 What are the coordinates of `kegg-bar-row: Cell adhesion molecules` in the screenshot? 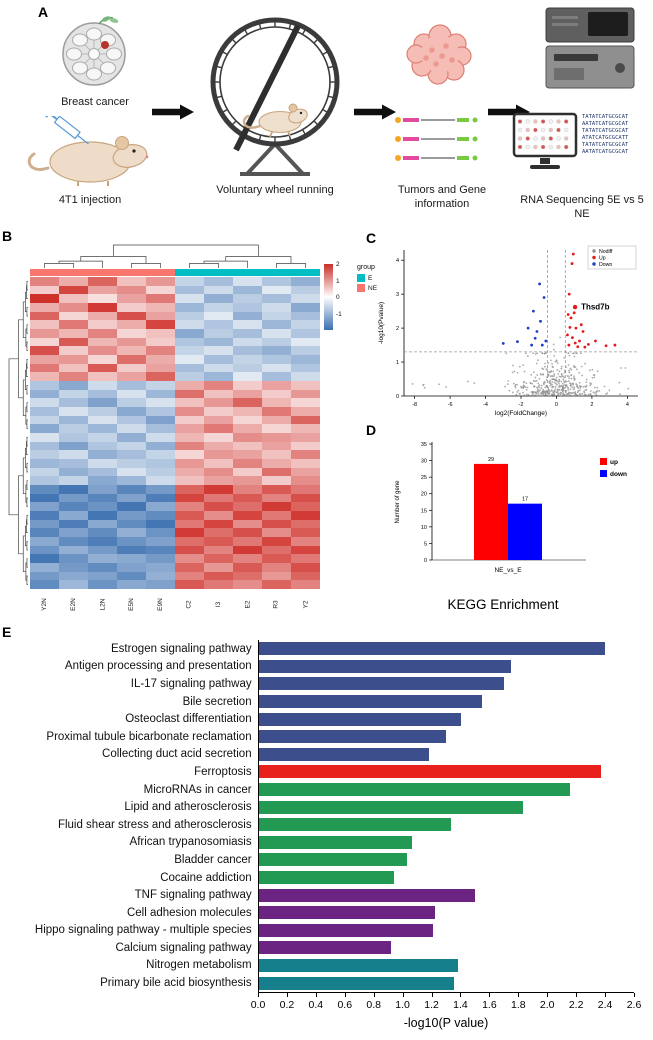 It's located at (319, 912).